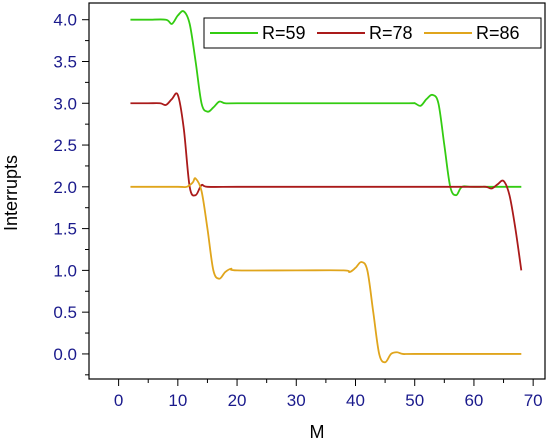 This screenshot has width=550, height=445. Describe the element at coordinates (65, 103) in the screenshot. I see `y-tick-label: 3.0` at that location.